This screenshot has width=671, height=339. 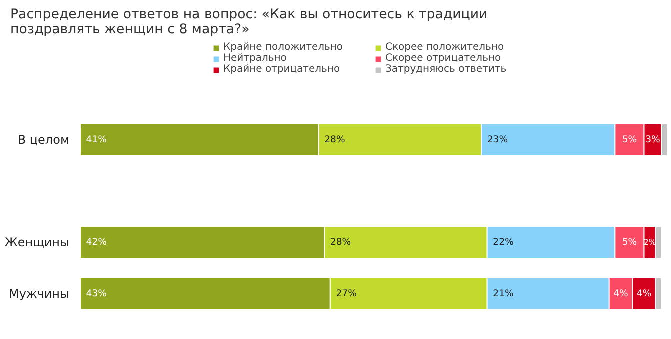 I want to click on data-label: 22%, so click(x=503, y=242).